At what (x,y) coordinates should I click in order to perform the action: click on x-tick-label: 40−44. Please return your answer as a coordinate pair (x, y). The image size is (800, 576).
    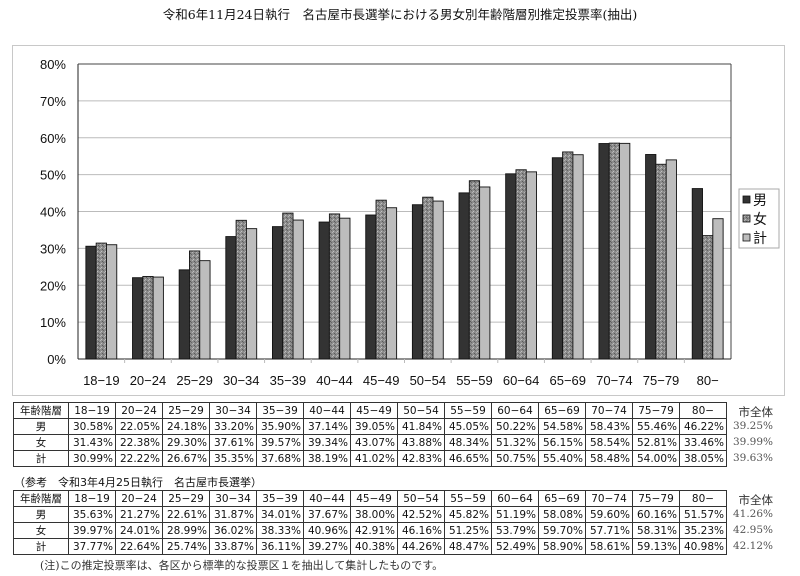
    Looking at the image, I should click on (334, 380).